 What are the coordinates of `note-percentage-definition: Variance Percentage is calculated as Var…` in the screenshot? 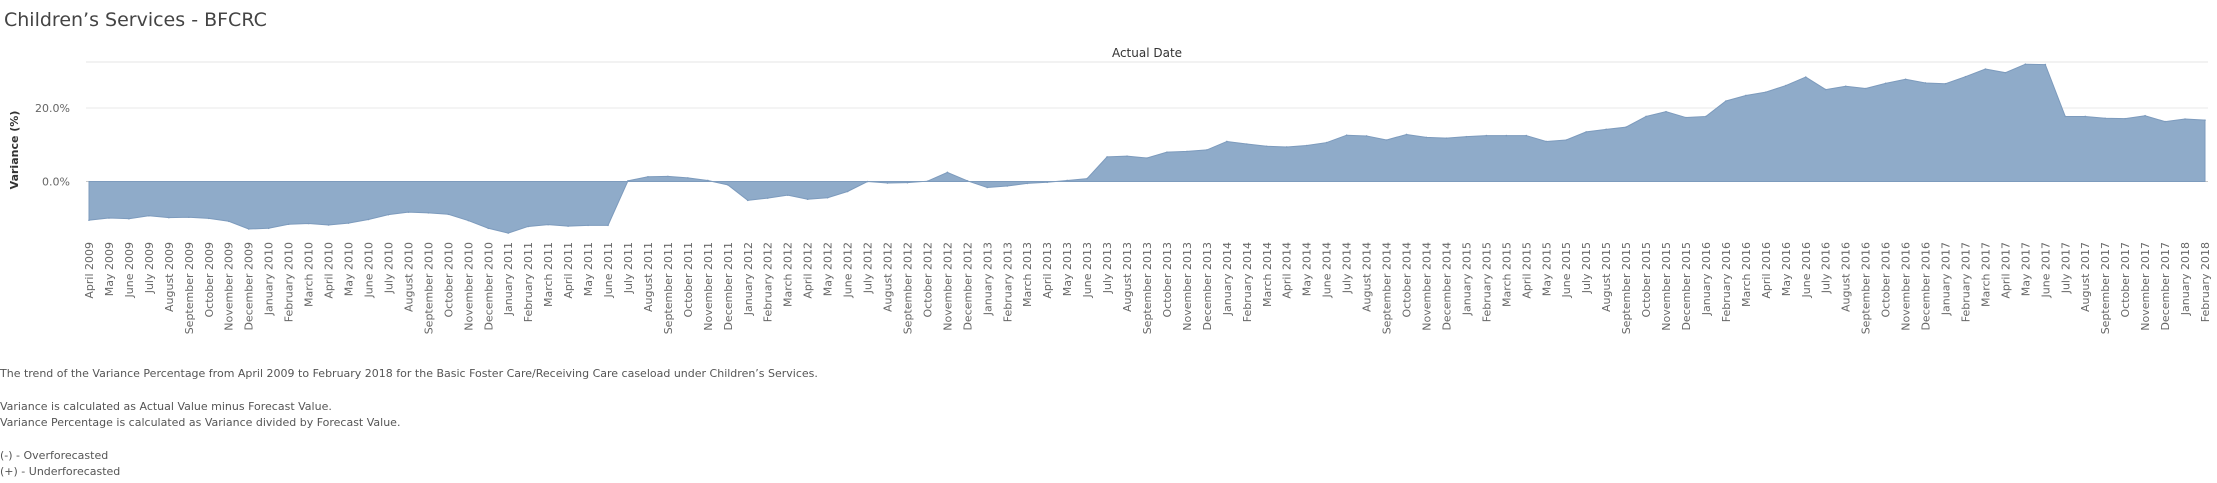 It's located at (200, 422).